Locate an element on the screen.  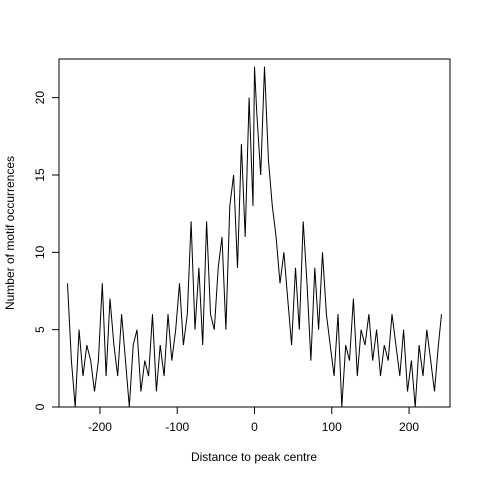
y-tick-label: 20 is located at coordinates (40, 98).